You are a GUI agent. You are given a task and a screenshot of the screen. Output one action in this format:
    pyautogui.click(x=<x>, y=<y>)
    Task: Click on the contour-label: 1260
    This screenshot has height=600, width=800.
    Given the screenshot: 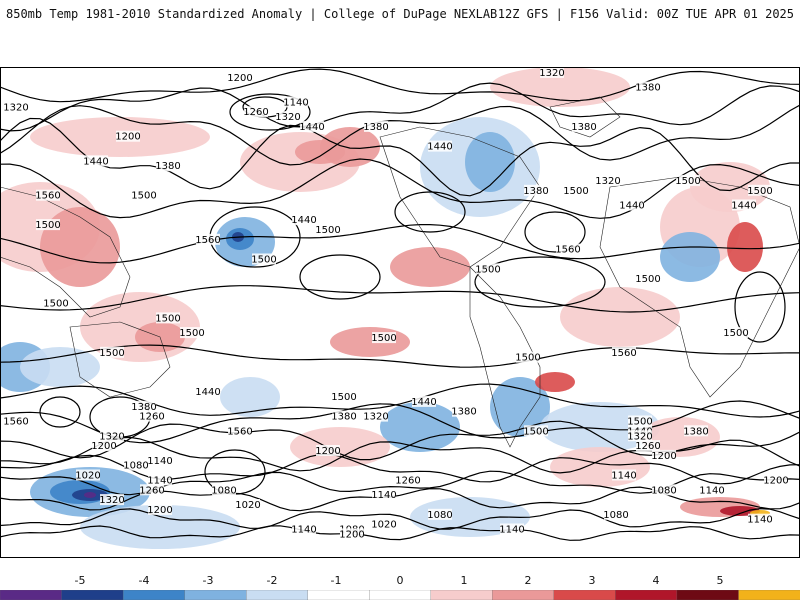 What is the action you would take?
    pyautogui.click(x=151, y=417)
    